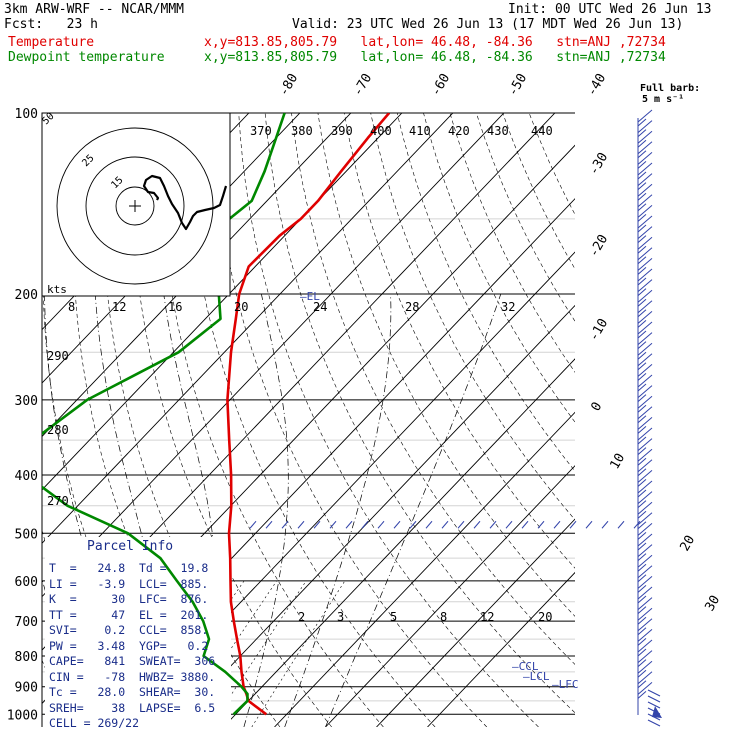 The height and width of the screenshot is (740, 740). What do you see at coordinates (487, 617) in the screenshot?
I see `mixing-ratio-label: 12` at bounding box center [487, 617].